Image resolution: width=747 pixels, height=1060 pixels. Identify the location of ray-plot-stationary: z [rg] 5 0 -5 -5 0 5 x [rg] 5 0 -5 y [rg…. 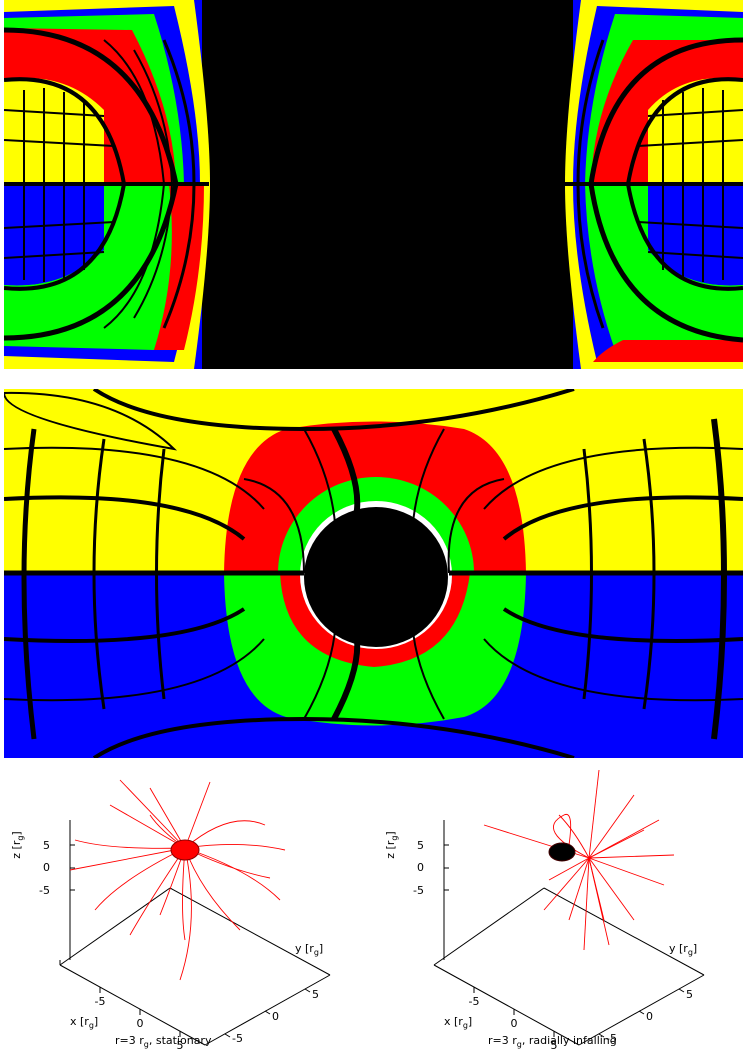
(170, 915).